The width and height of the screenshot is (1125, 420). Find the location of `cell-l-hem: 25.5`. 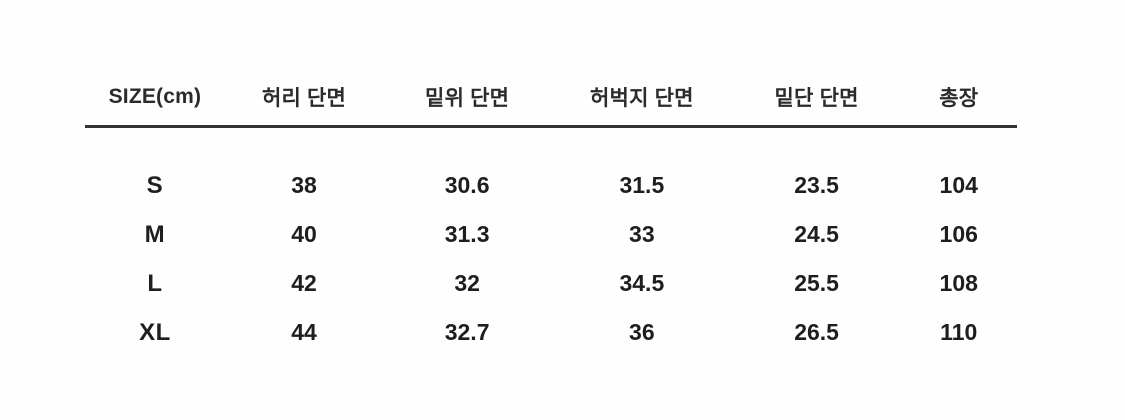

cell-l-hem: 25.5 is located at coordinates (816, 283).